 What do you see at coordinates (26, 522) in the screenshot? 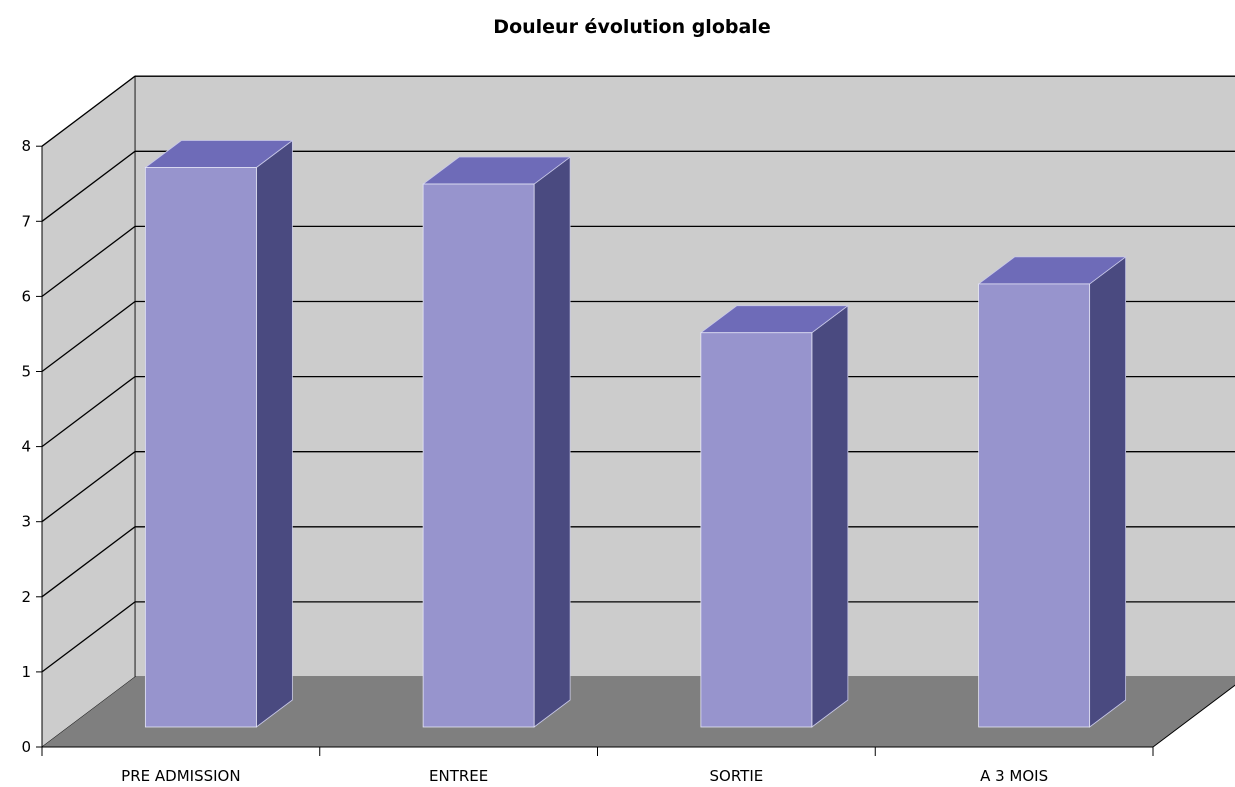
I see `y-tick-label: 3` at bounding box center [26, 522].